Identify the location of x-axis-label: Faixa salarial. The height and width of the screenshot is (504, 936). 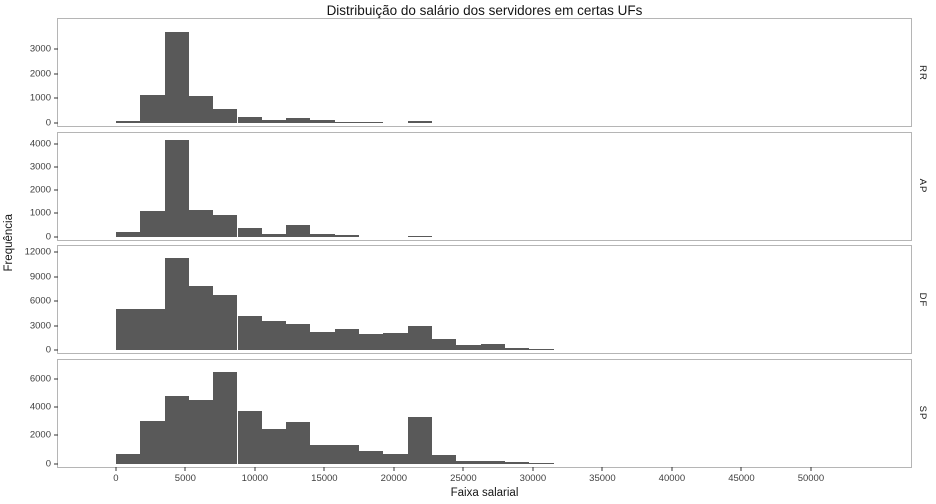
(484, 493).